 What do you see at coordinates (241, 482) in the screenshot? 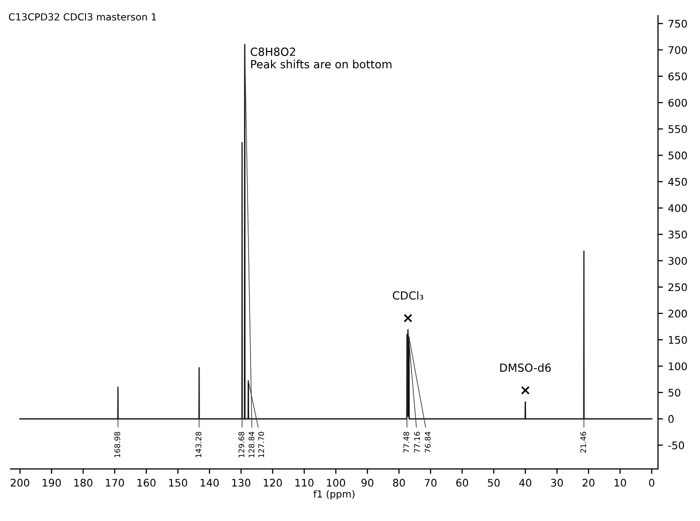
I see `x-tick-label: 130` at bounding box center [241, 482].